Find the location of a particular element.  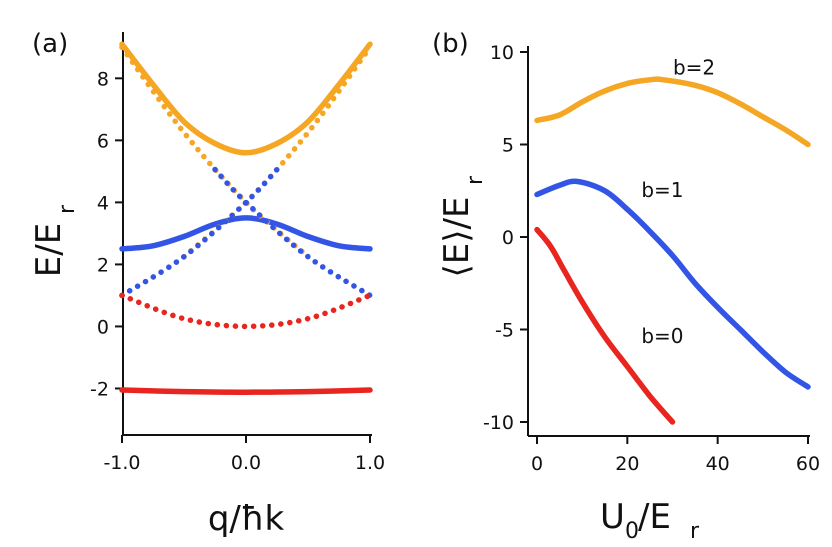

panel-b-x-tick-label: 20 is located at coordinates (627, 464).